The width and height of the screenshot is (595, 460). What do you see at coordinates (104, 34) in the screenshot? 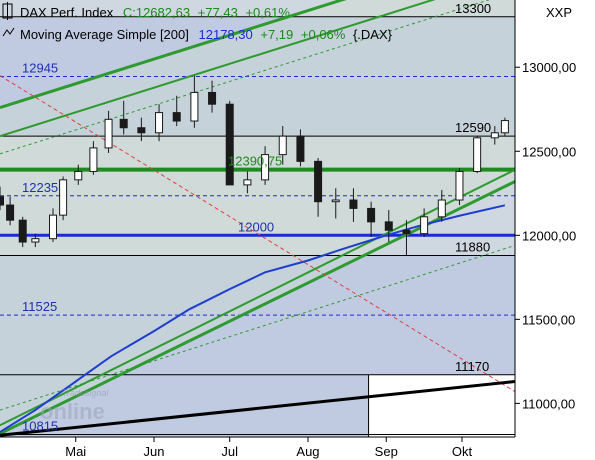
I see `header-ma-name: Moving Average Simple [200]` at bounding box center [104, 34].